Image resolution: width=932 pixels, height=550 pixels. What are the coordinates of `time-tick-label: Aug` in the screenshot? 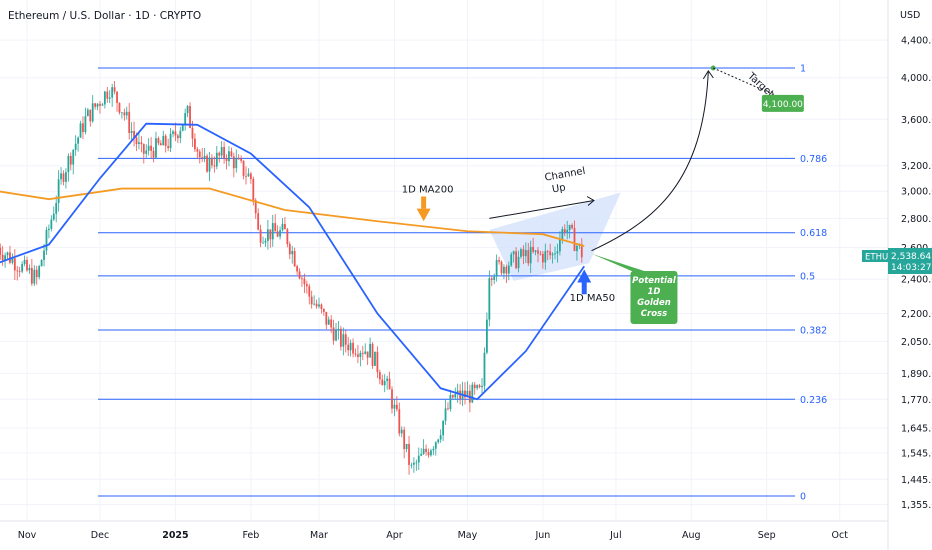 It's located at (691, 535).